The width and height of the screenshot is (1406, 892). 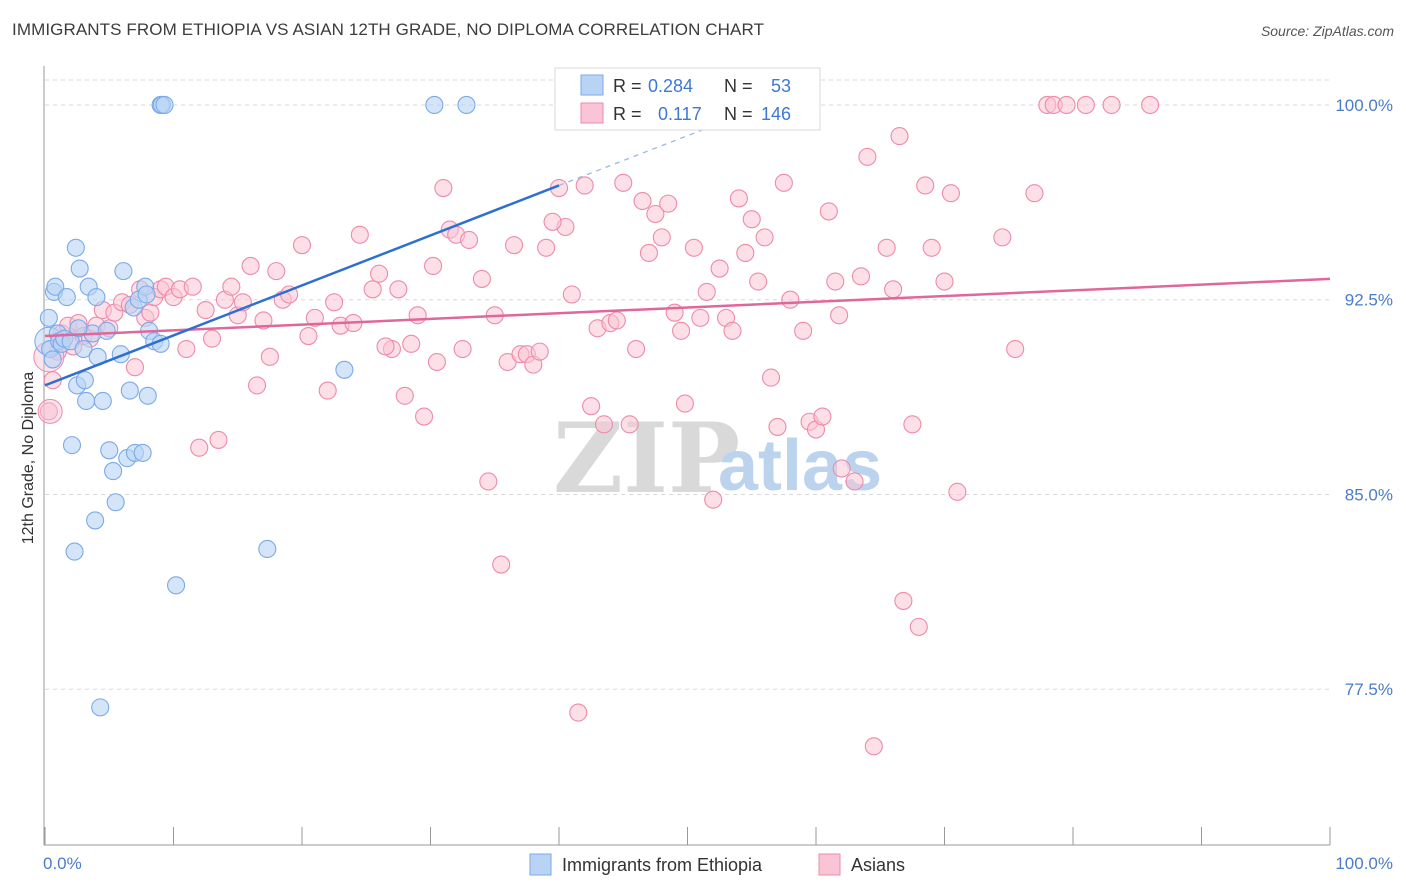 What do you see at coordinates (1364, 863) in the screenshot?
I see `x-tick-label-max: 100.0%` at bounding box center [1364, 863].